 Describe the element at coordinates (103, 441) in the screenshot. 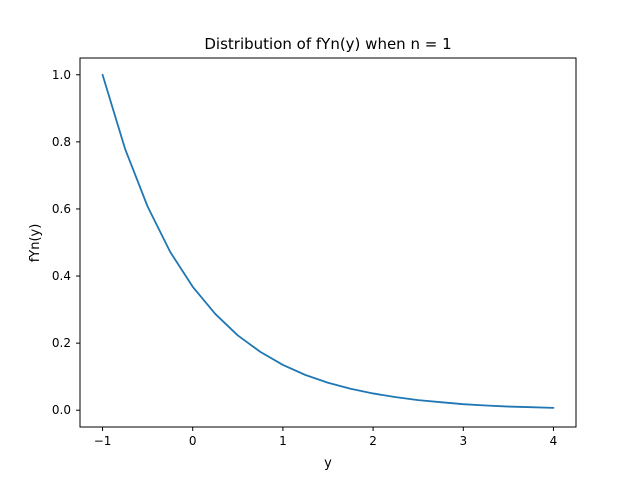

I see `x-tick-label-0: −1` at that location.